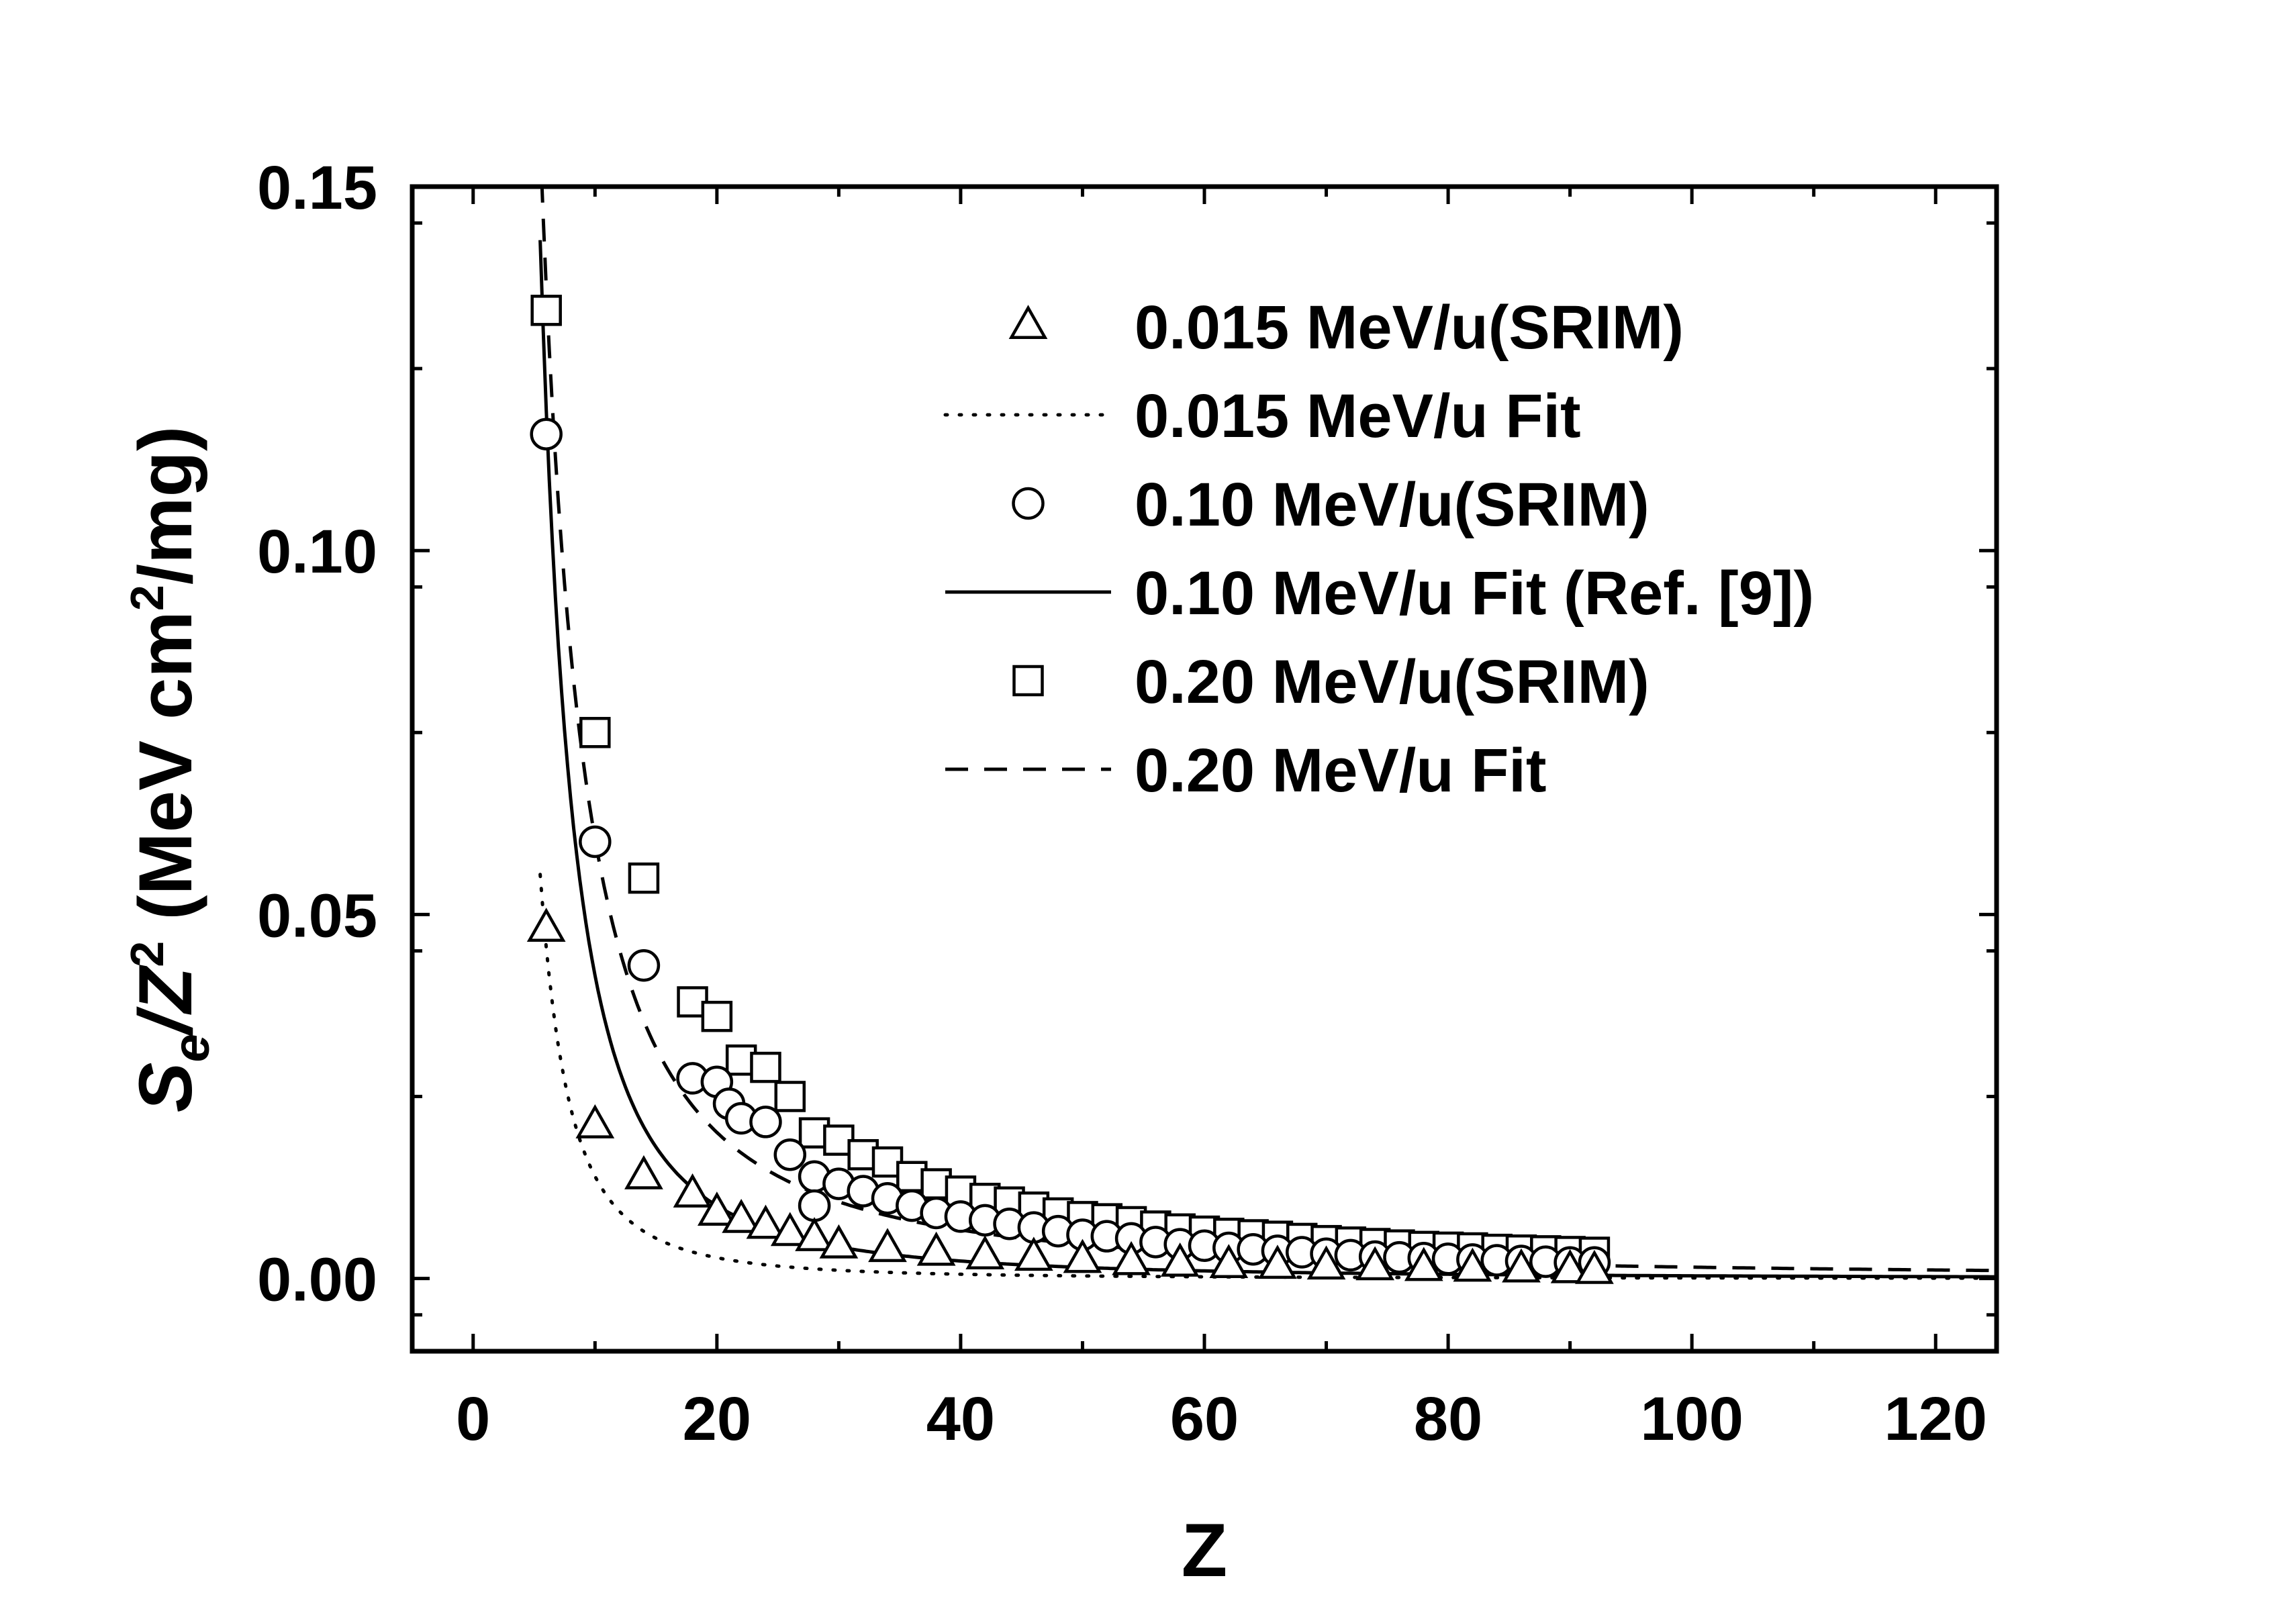 This screenshot has height=1609, width=2296. I want to click on legend-label: 0.20 MeV/u(SRIM), so click(1392, 682).